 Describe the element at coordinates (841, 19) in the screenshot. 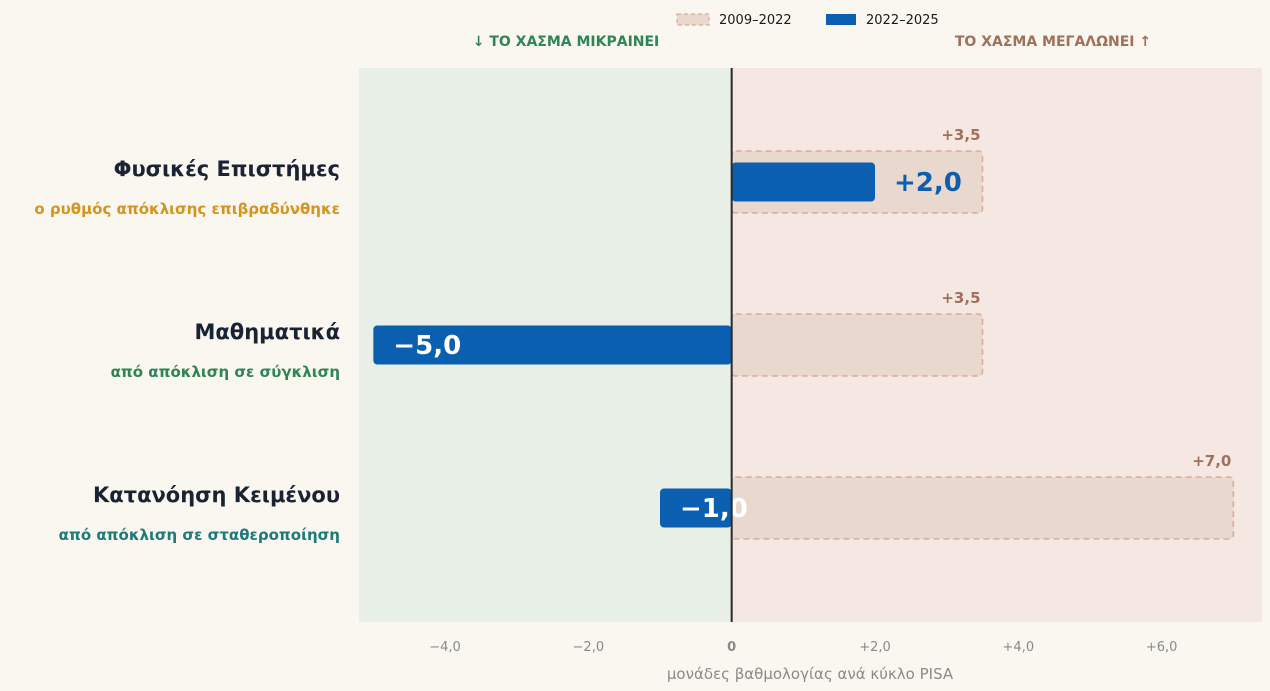

I see `legend-swatch-new` at that location.